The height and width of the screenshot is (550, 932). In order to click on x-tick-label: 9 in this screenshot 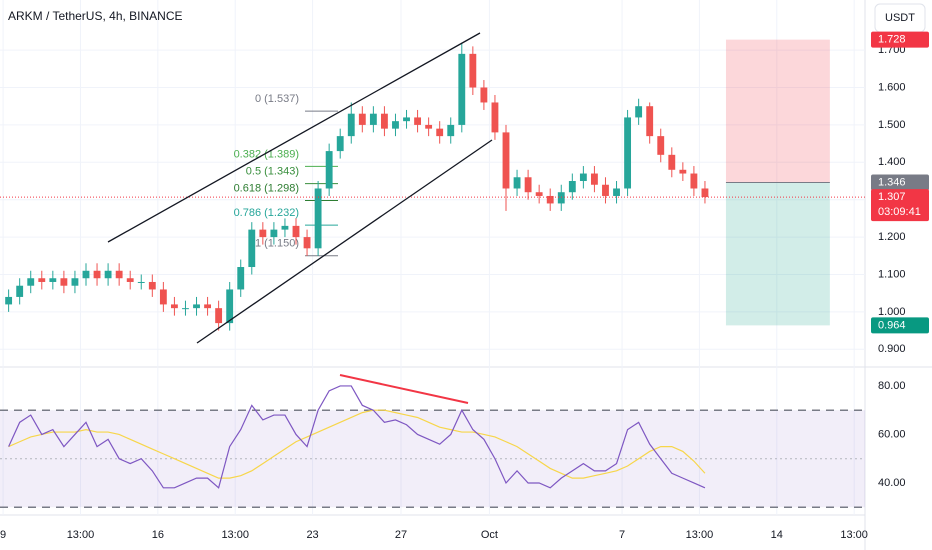, I will do `click(3, 535)`.